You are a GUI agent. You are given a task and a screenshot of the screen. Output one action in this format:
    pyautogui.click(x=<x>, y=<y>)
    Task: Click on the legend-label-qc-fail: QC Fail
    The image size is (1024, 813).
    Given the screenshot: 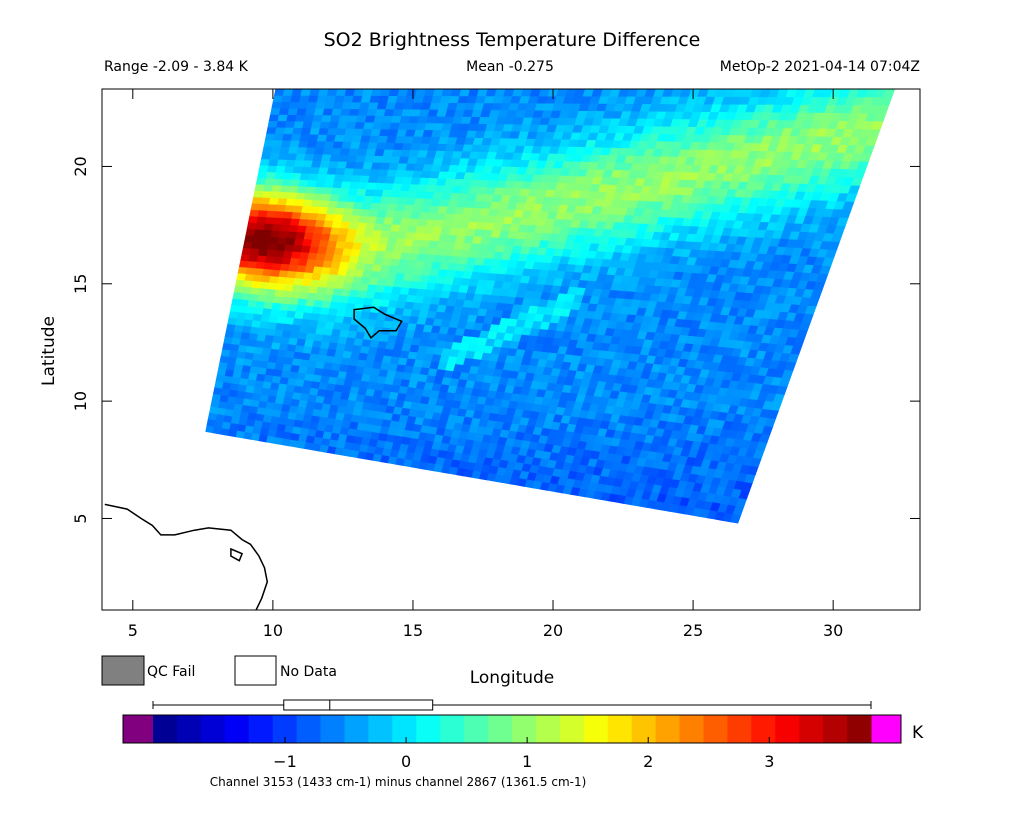 What is the action you would take?
    pyautogui.click(x=171, y=672)
    